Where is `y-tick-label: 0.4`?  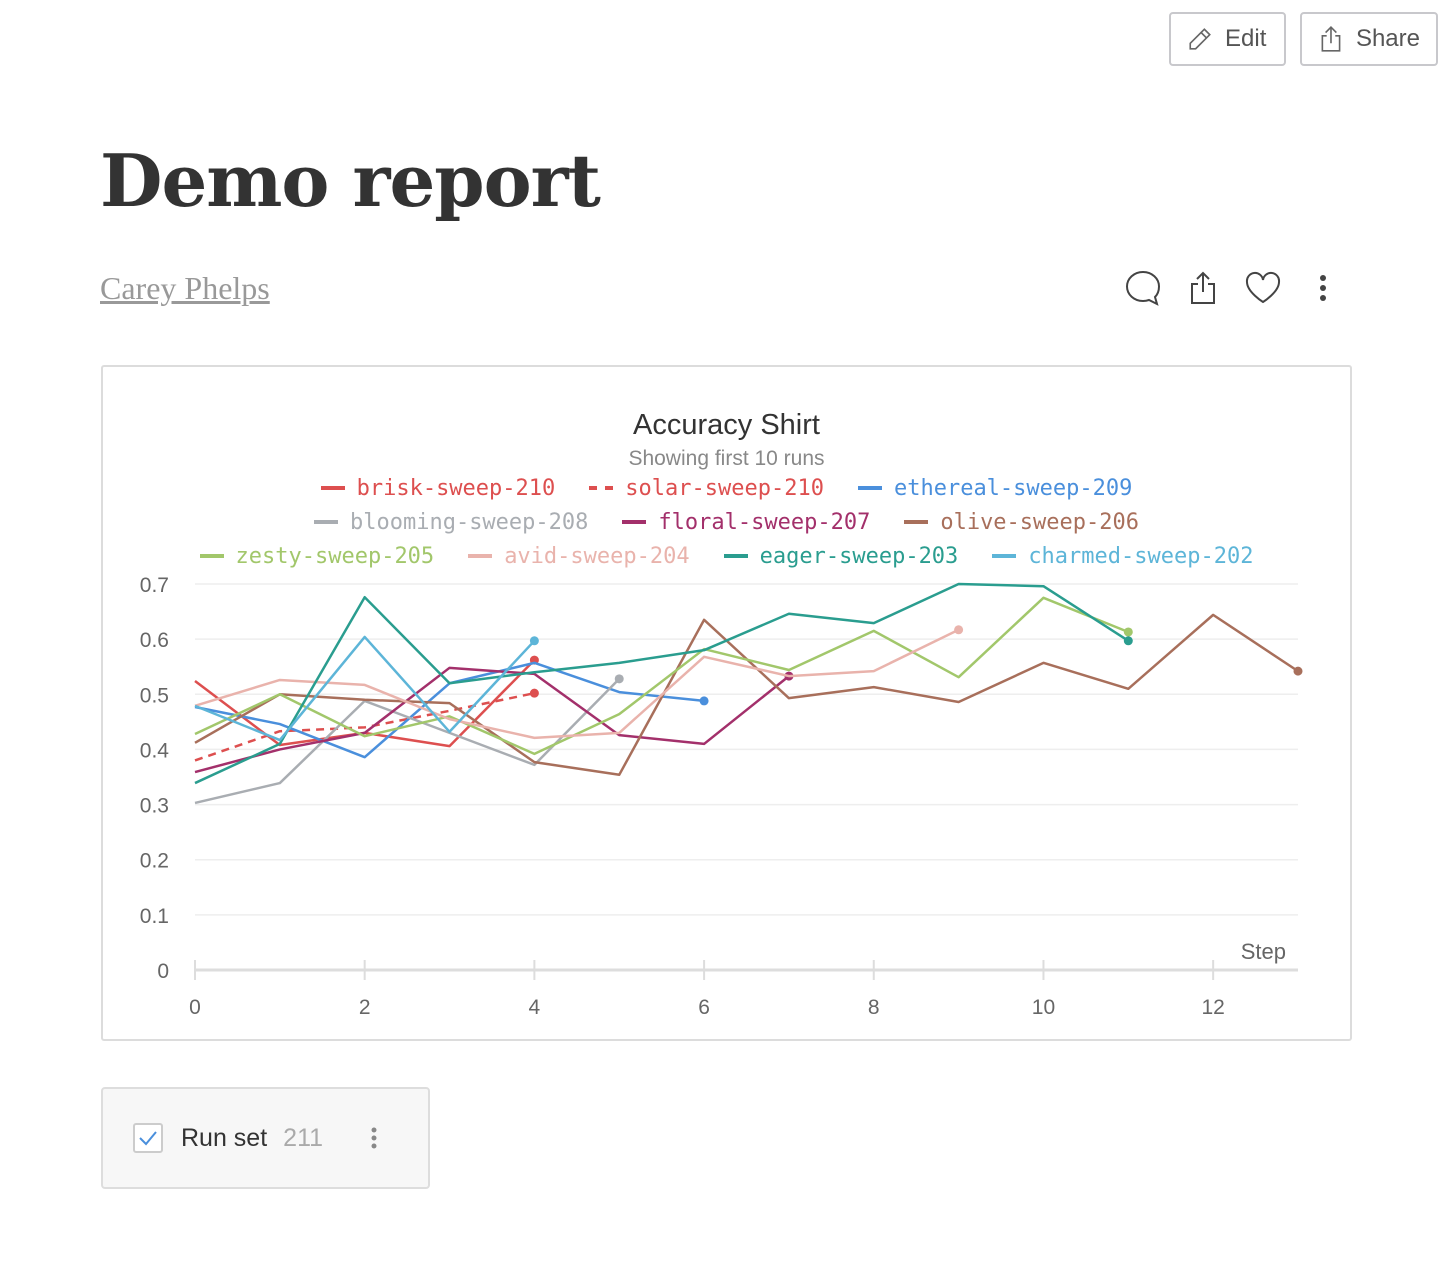 y-tick-label: 0.4 is located at coordinates (155, 750).